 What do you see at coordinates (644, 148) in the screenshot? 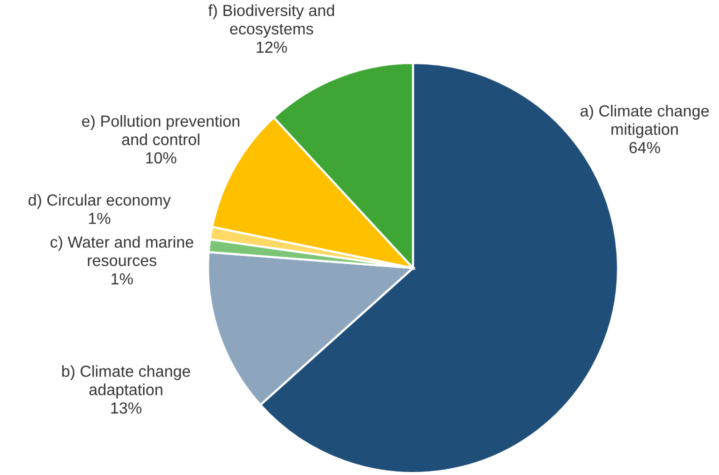
I see `data-label: 64%` at bounding box center [644, 148].